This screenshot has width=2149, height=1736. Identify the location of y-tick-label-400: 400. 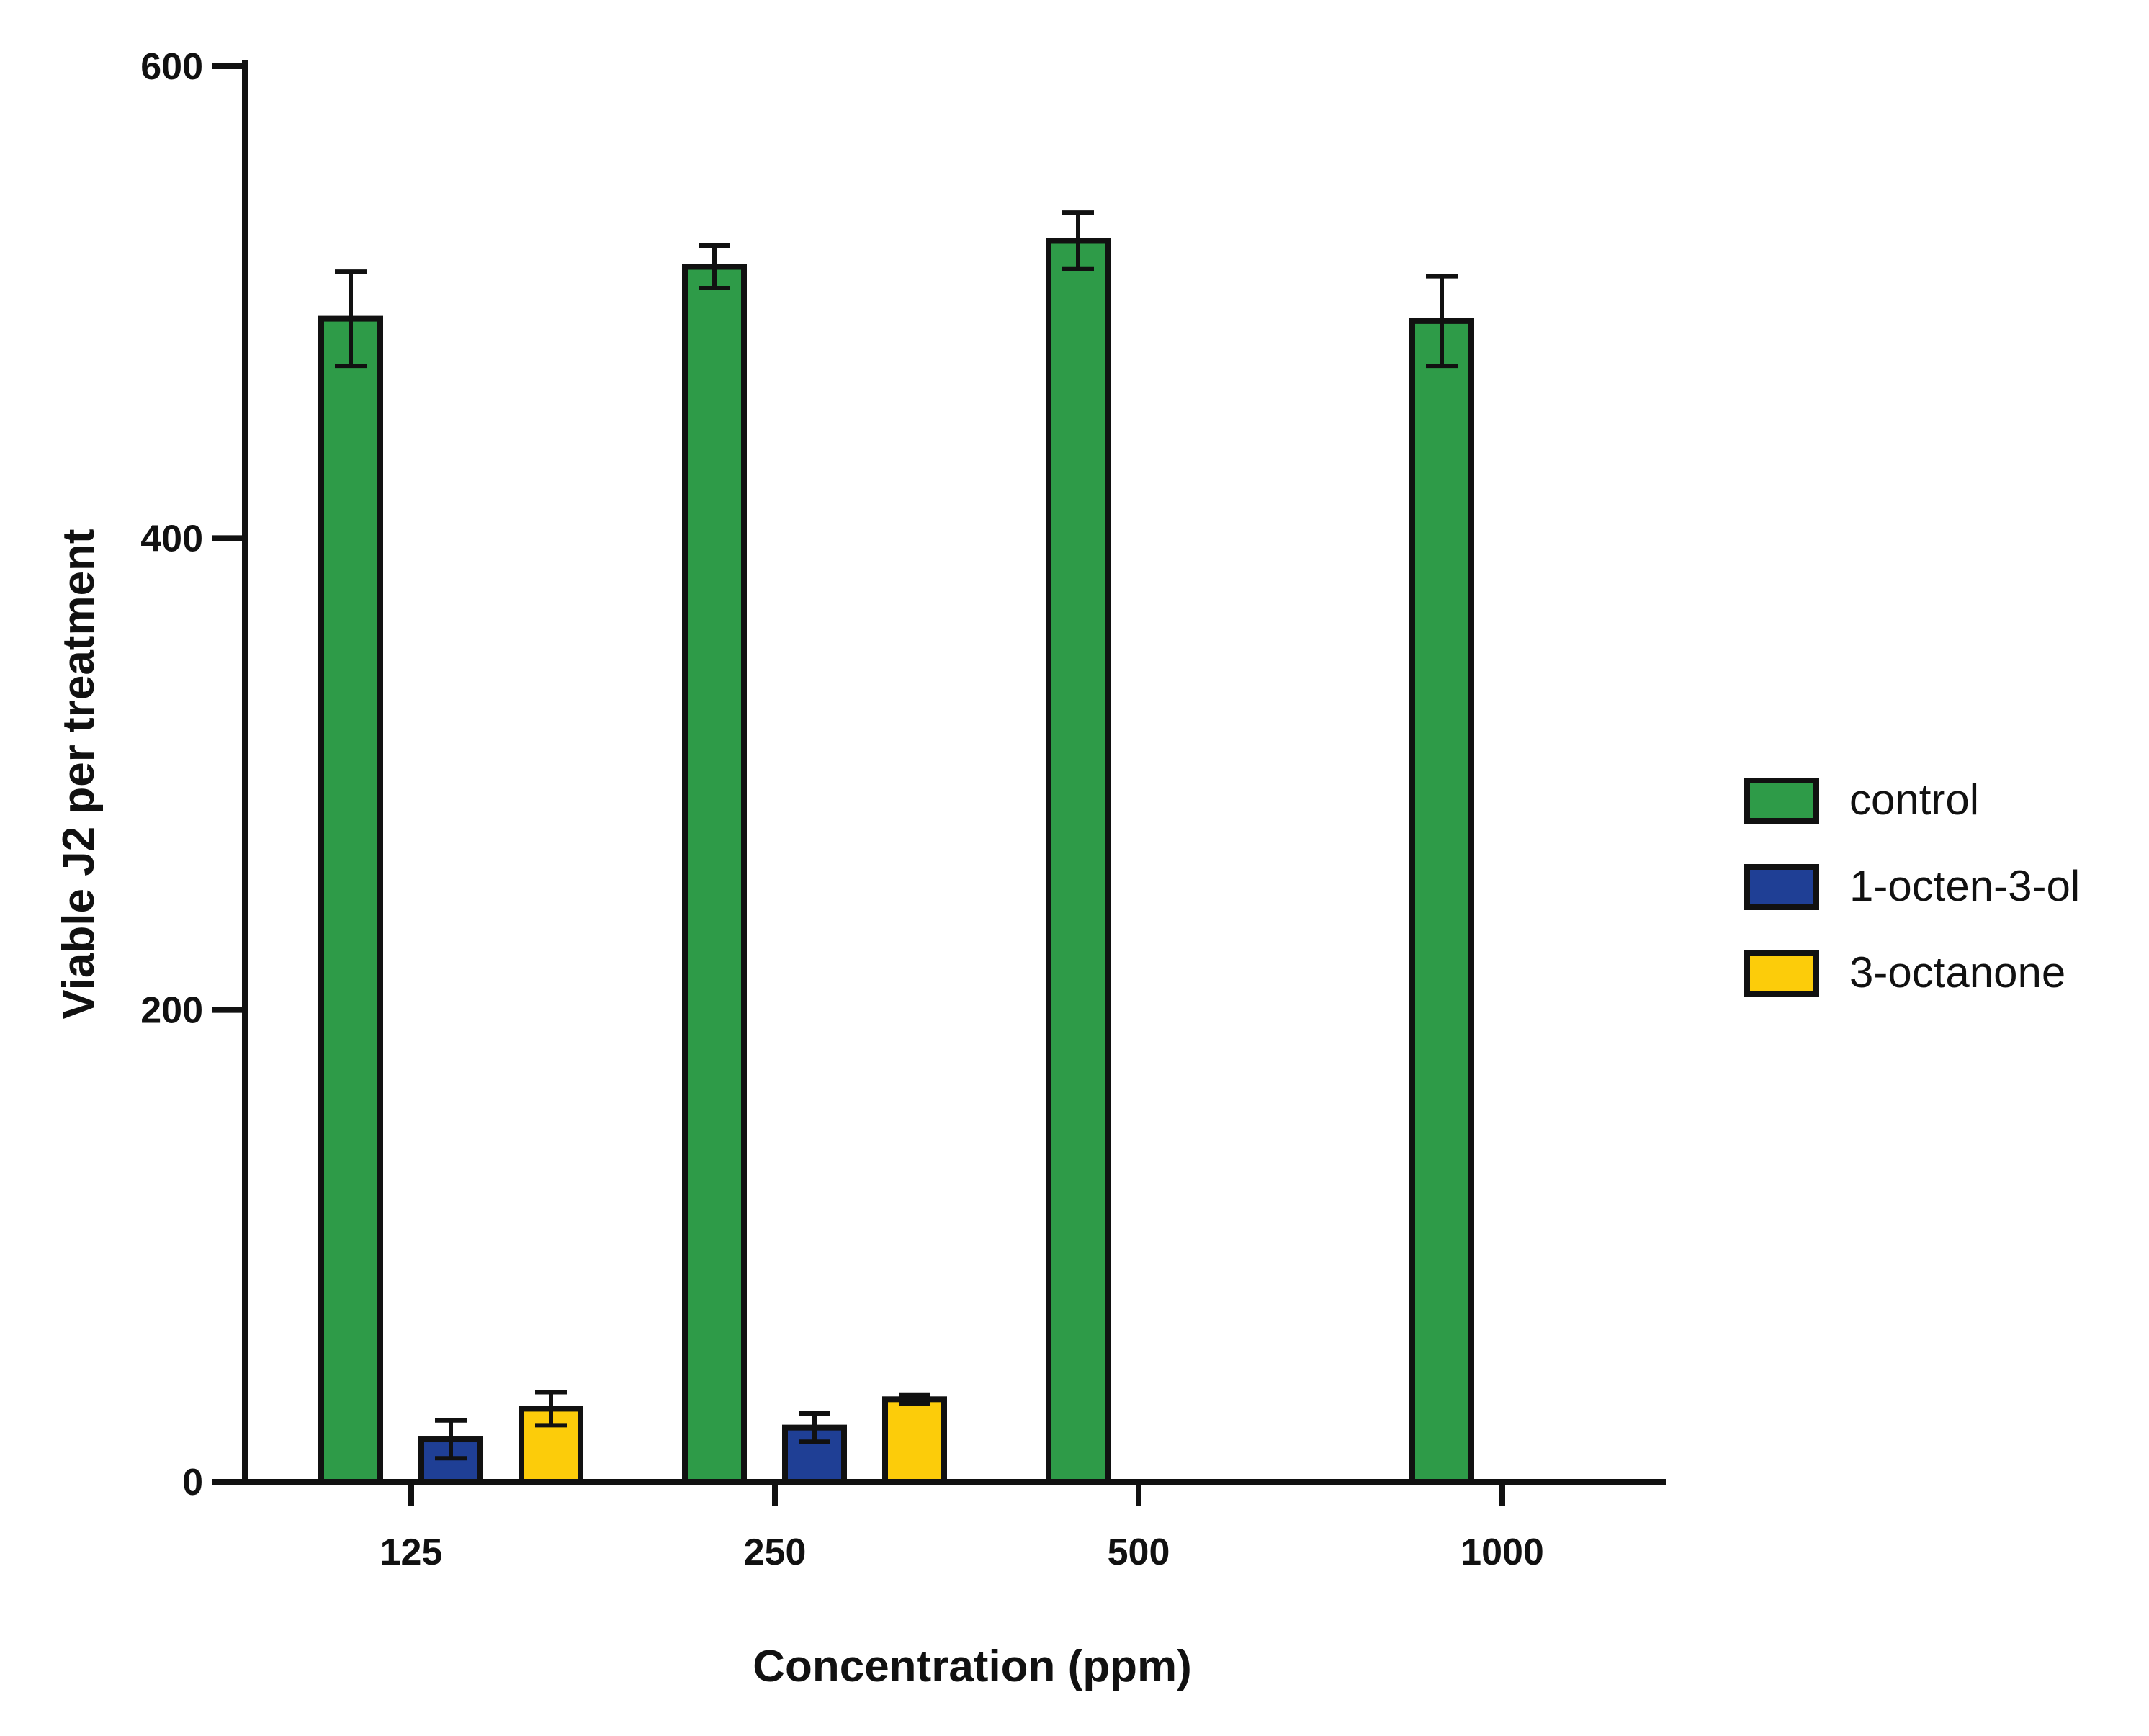
(171, 538).